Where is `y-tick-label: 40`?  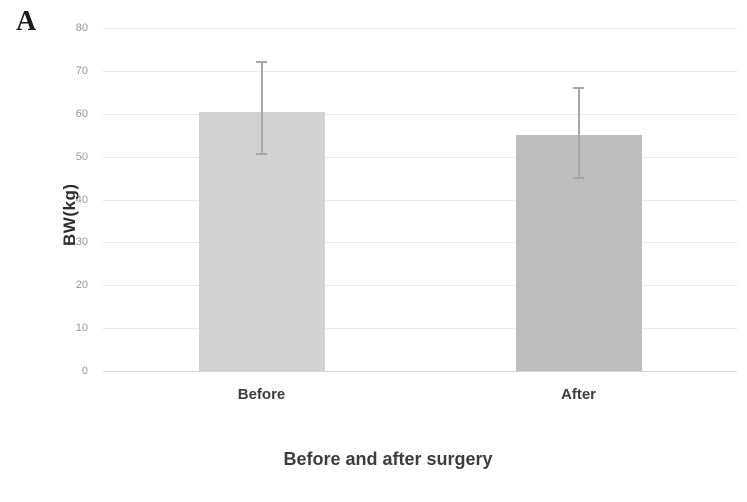
y-tick-label: 40 is located at coordinates (81, 199).